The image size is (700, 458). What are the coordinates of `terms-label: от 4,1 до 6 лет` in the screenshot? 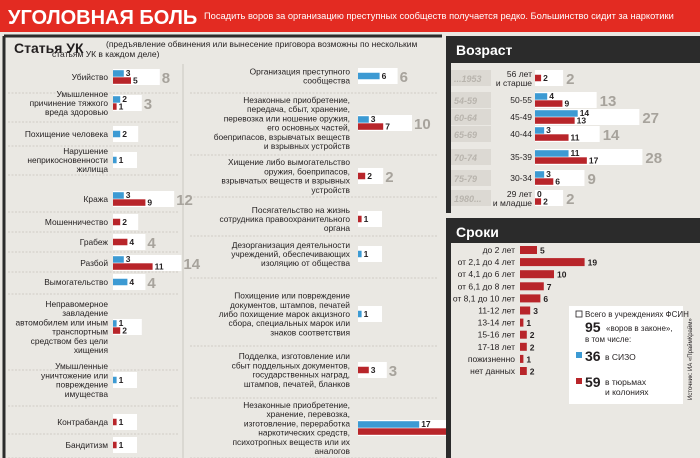 It's located at (487, 274).